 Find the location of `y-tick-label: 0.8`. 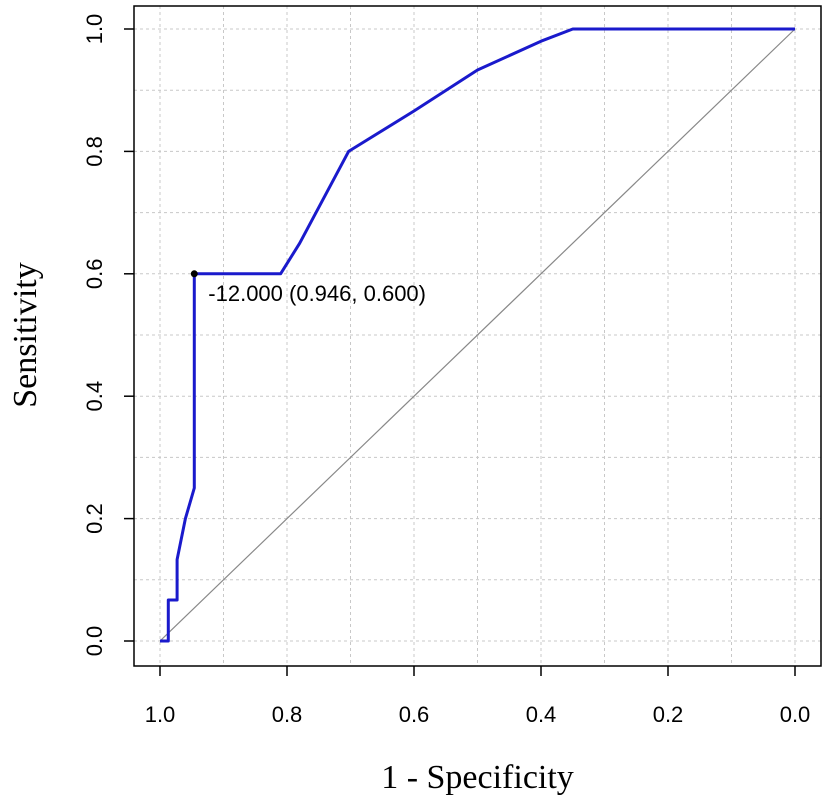

y-tick-label: 0.8 is located at coordinates (94, 151).